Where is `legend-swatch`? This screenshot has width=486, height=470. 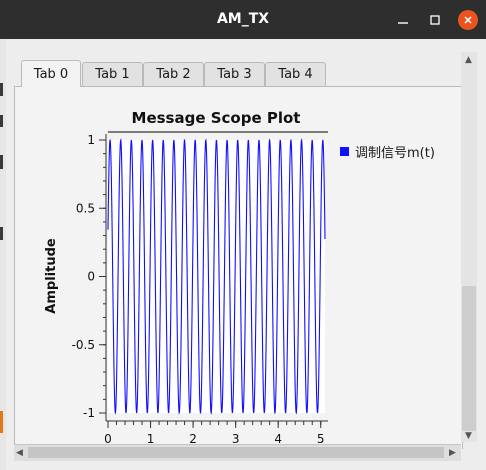
legend-swatch is located at coordinates (344, 151).